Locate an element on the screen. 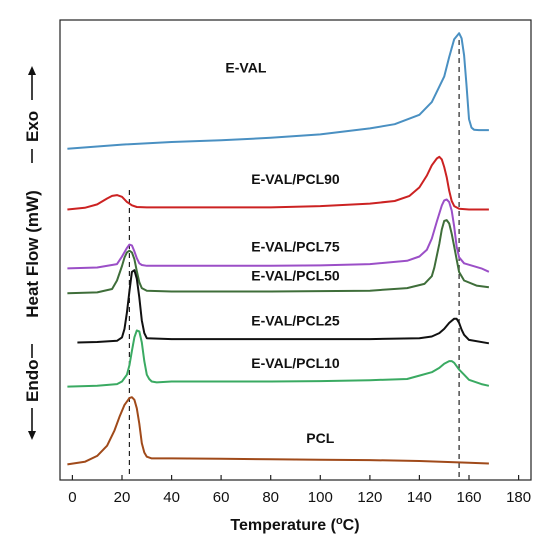 The width and height of the screenshot is (550, 546). x-axis-ticks: 0 20 40 60 80 100 120 140 160 180 is located at coordinates (299, 490).